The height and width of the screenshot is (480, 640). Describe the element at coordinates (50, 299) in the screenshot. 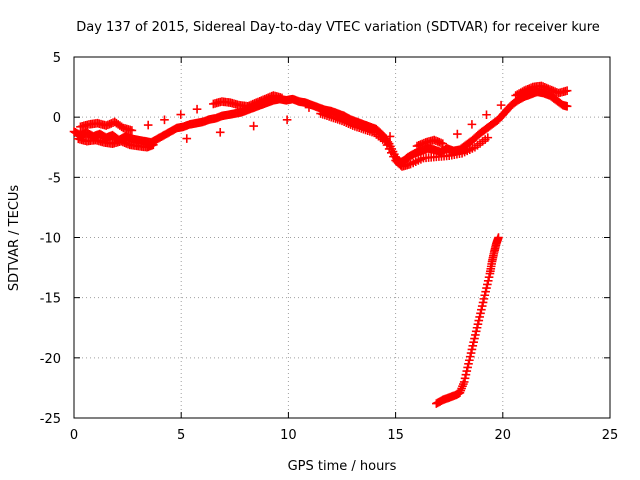

I see `y-tick-label: -15` at that location.